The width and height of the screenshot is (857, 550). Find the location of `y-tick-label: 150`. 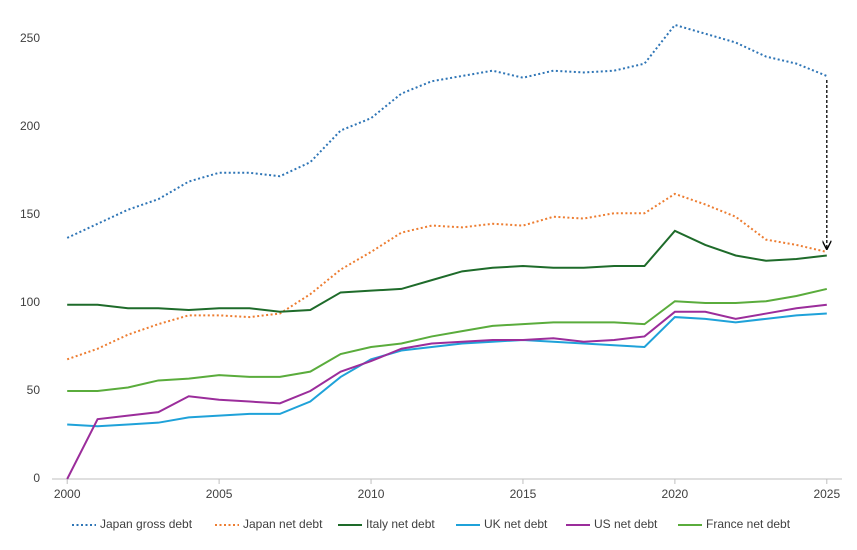

y-tick-label: 150 is located at coordinates (30, 214).